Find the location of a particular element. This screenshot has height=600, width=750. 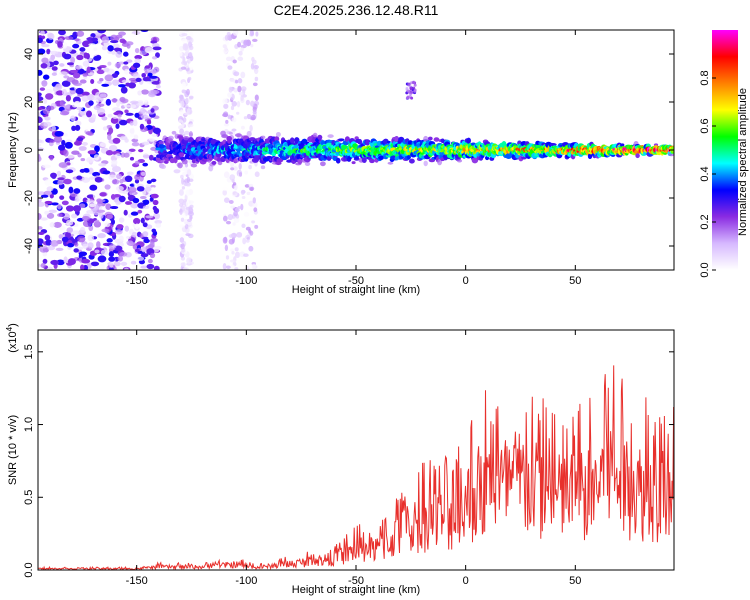

bottom-y-axis-label: SNR (10 * v/v) is located at coordinates (13, 450).